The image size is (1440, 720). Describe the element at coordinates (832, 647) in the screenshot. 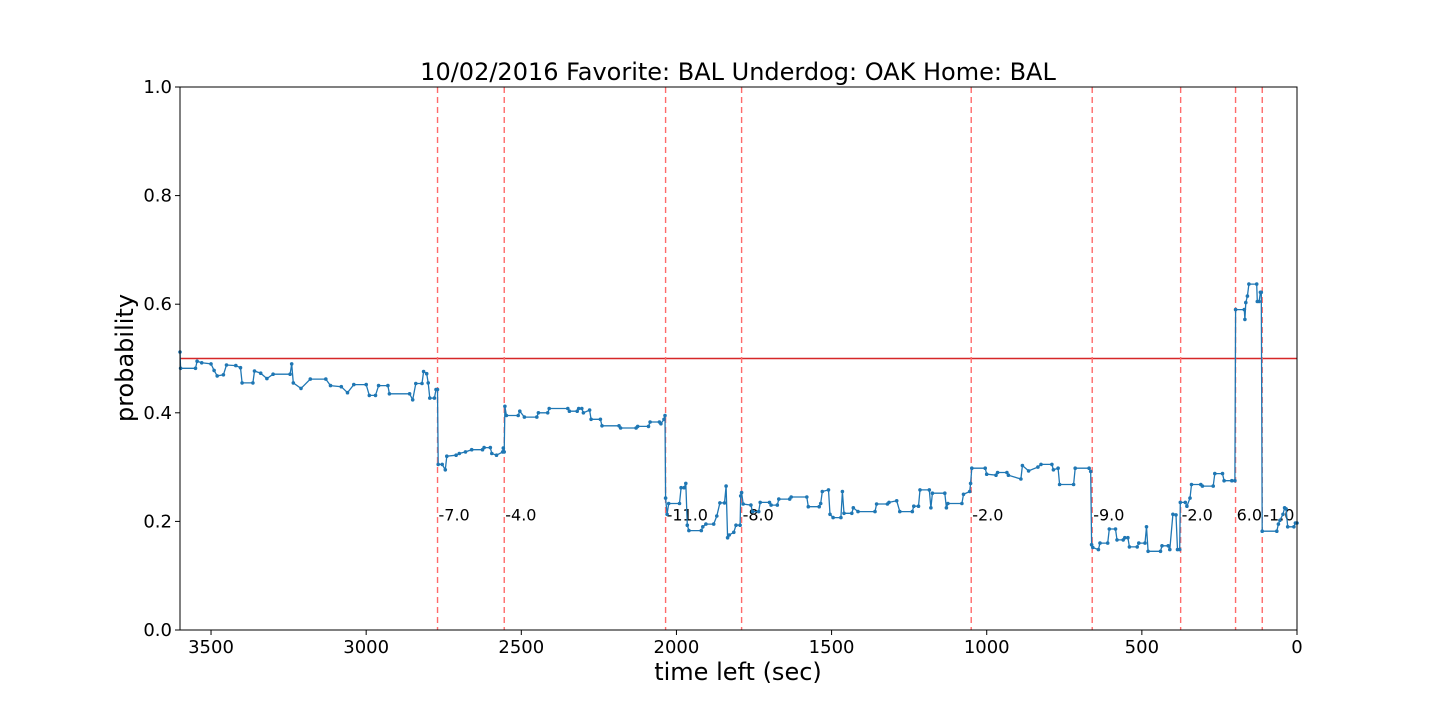

I see `x-tick-label: 1500` at that location.